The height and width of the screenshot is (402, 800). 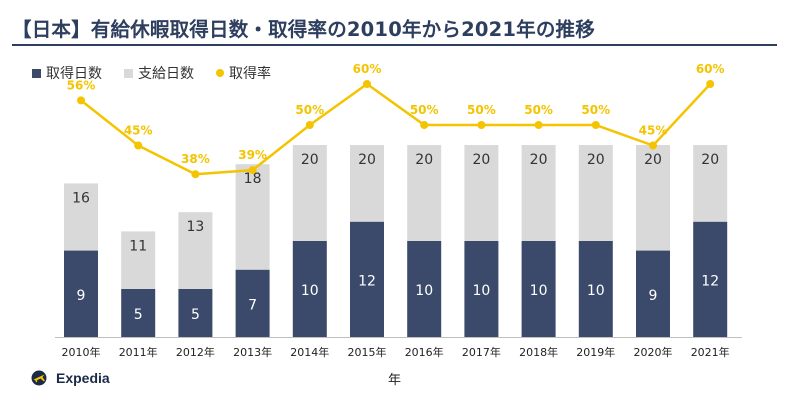 What do you see at coordinates (74, 74) in the screenshot?
I see `legend-label-taken: 取得日数` at bounding box center [74, 74].